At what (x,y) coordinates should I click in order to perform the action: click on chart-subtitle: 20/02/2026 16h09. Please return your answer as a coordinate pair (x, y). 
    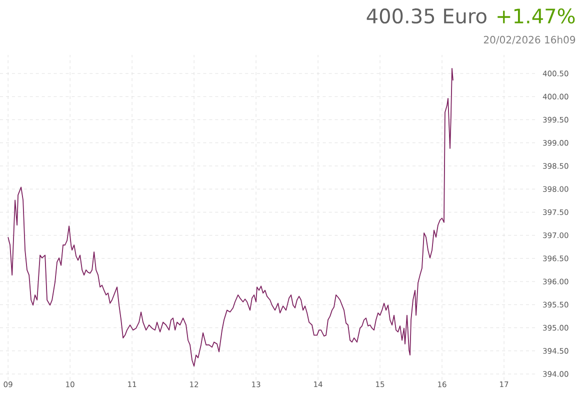
    Looking at the image, I should click on (530, 40).